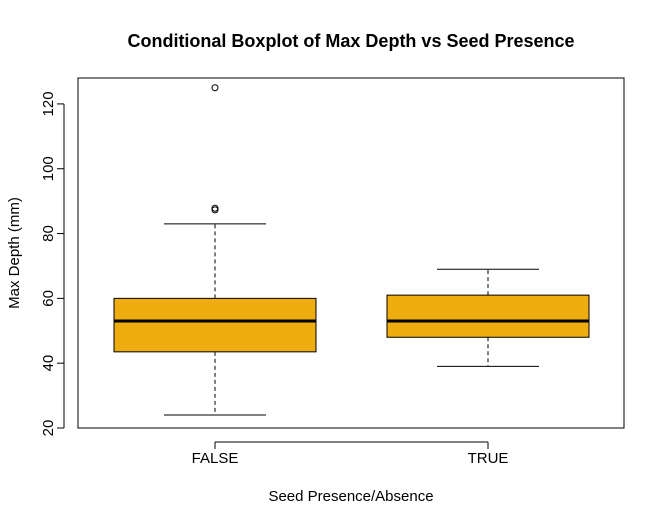  I want to click on y-tick-label: 20, so click(48, 428).